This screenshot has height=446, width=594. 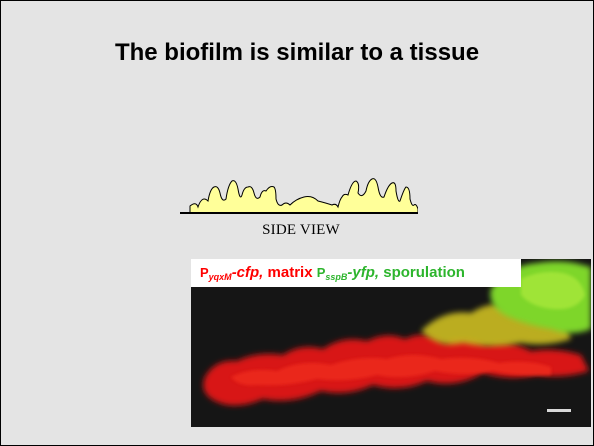 I want to click on matrix-promoter-prefix: P, so click(x=204, y=272).